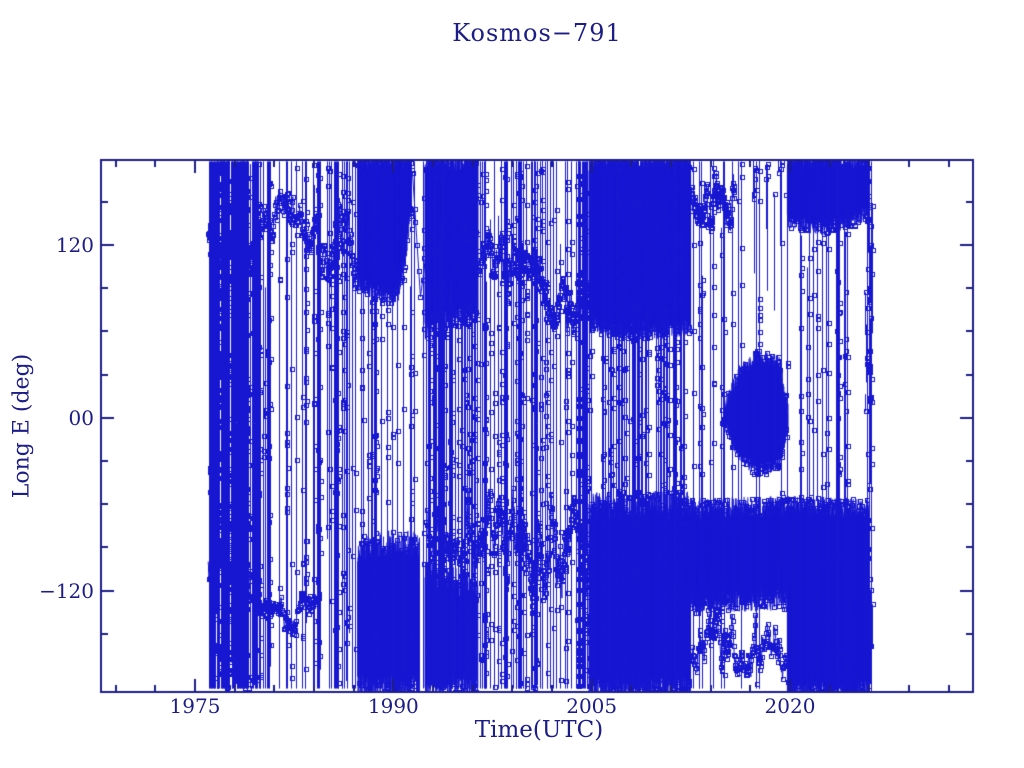 The height and width of the screenshot is (768, 1024). I want to click on x-tick-label: 1990, so click(393, 706).